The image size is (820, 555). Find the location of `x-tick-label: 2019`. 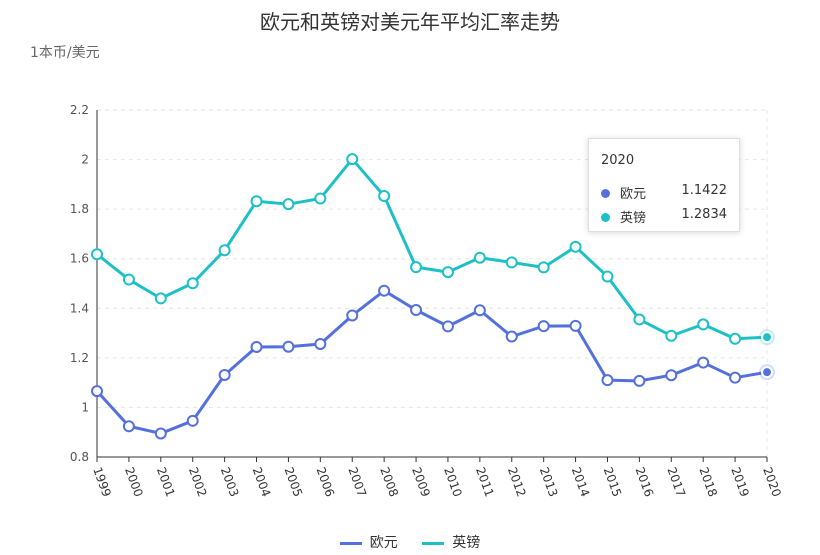

x-tick-label: 2019 is located at coordinates (740, 481).